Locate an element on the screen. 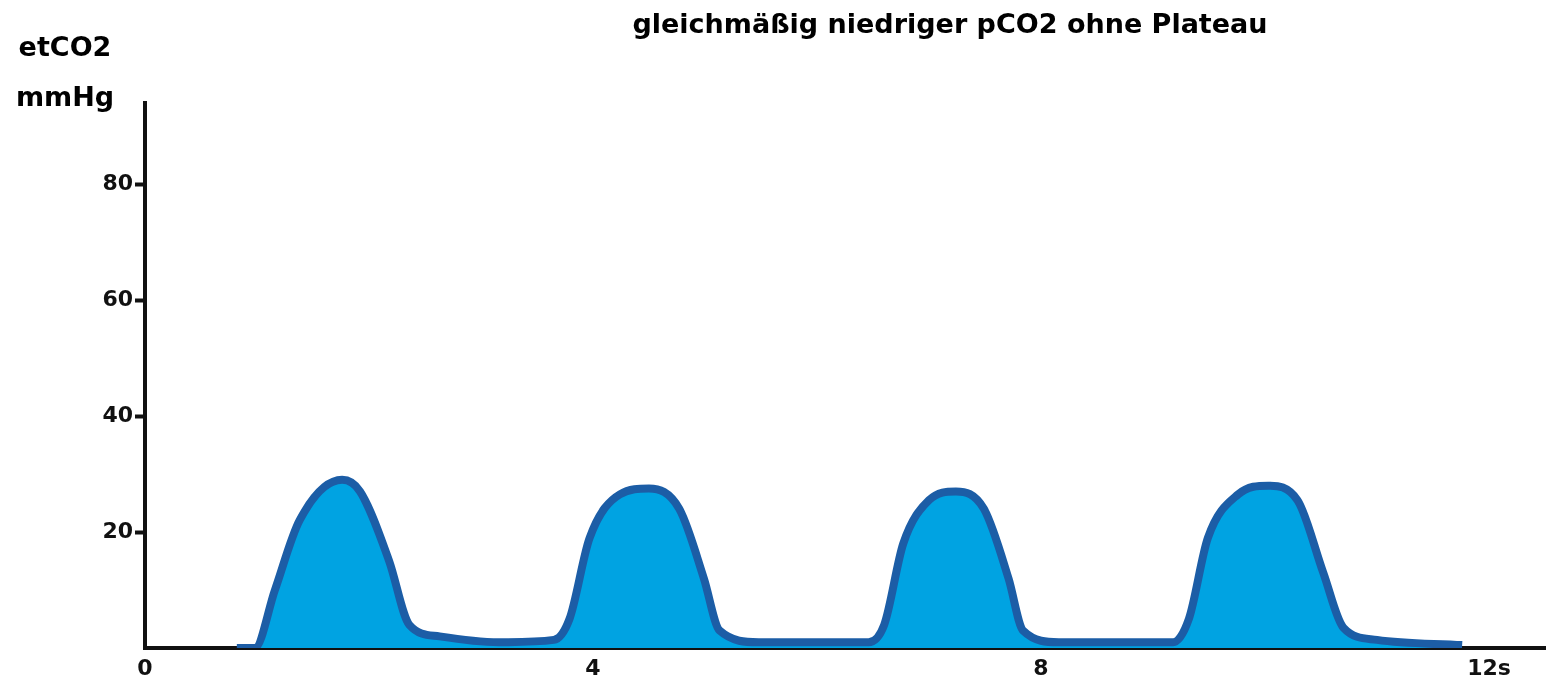 The image size is (1551, 700). y-axis-title: etCO2 mmHg is located at coordinates (65, 72).